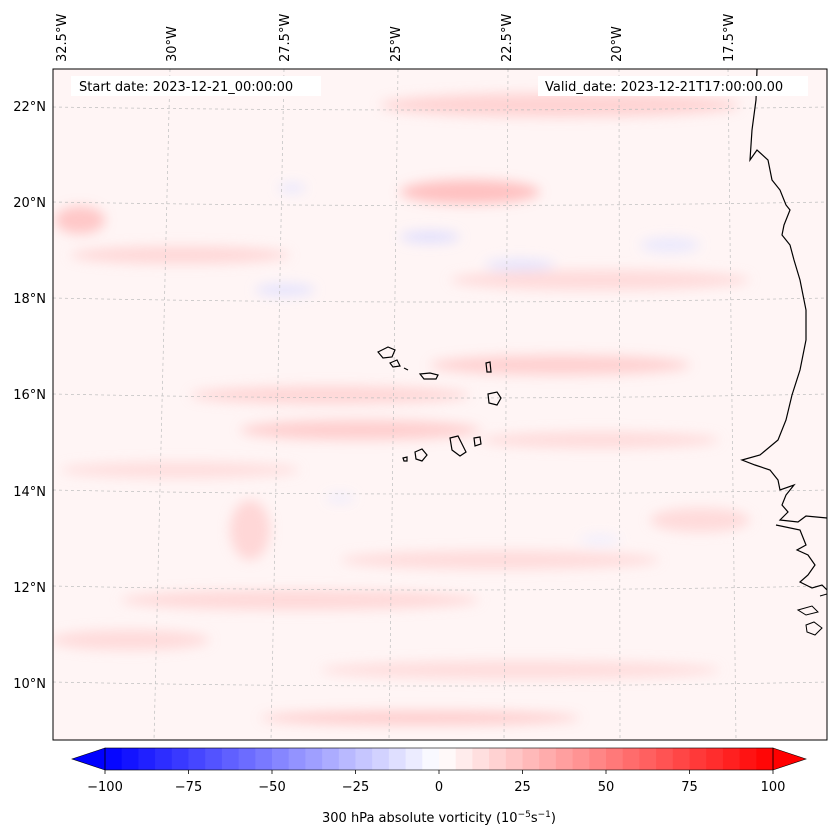  What do you see at coordinates (88, 759) in the screenshot?
I see `colorbar-min-extend` at bounding box center [88, 759].